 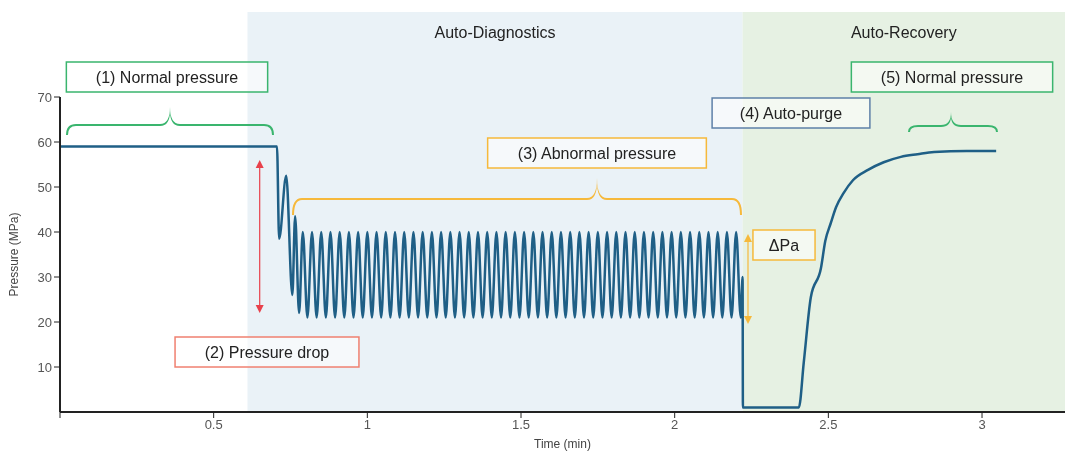 What do you see at coordinates (562, 444) in the screenshot?
I see `x-axis-title: Time (min)` at bounding box center [562, 444].